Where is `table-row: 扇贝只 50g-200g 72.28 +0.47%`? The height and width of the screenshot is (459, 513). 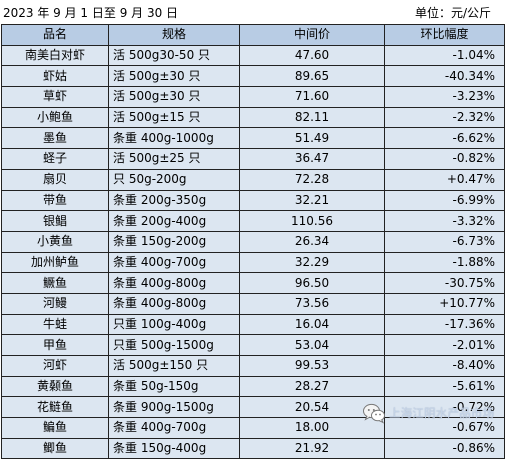
table-row: 扇贝只 50g-200g 72.28 +0.47% is located at coordinates (253, 179).